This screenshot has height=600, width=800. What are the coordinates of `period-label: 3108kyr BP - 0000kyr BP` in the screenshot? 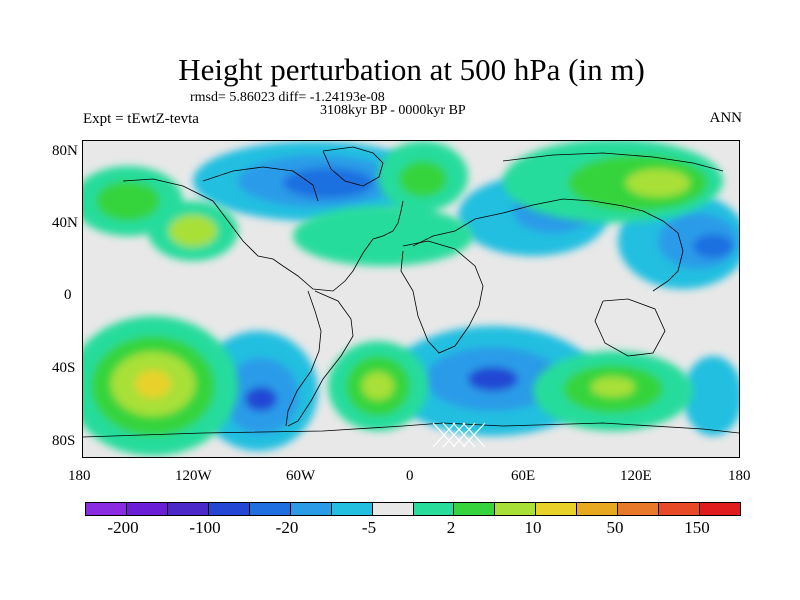 It's located at (393, 110).